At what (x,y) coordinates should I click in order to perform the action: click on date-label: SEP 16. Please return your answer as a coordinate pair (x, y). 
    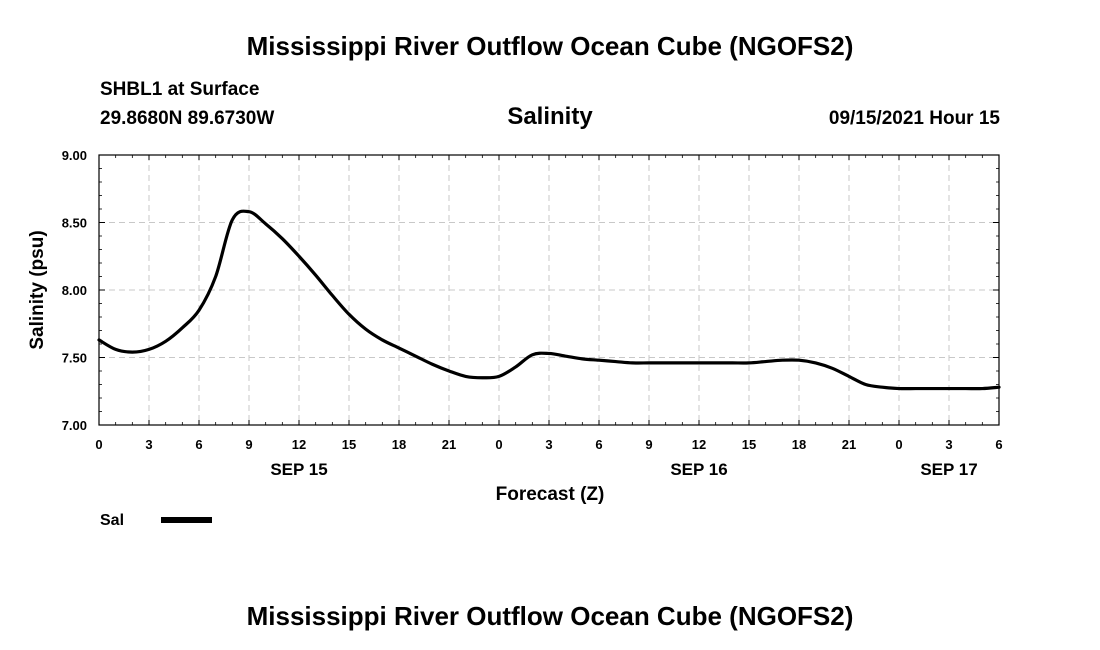
    Looking at the image, I should click on (698, 469).